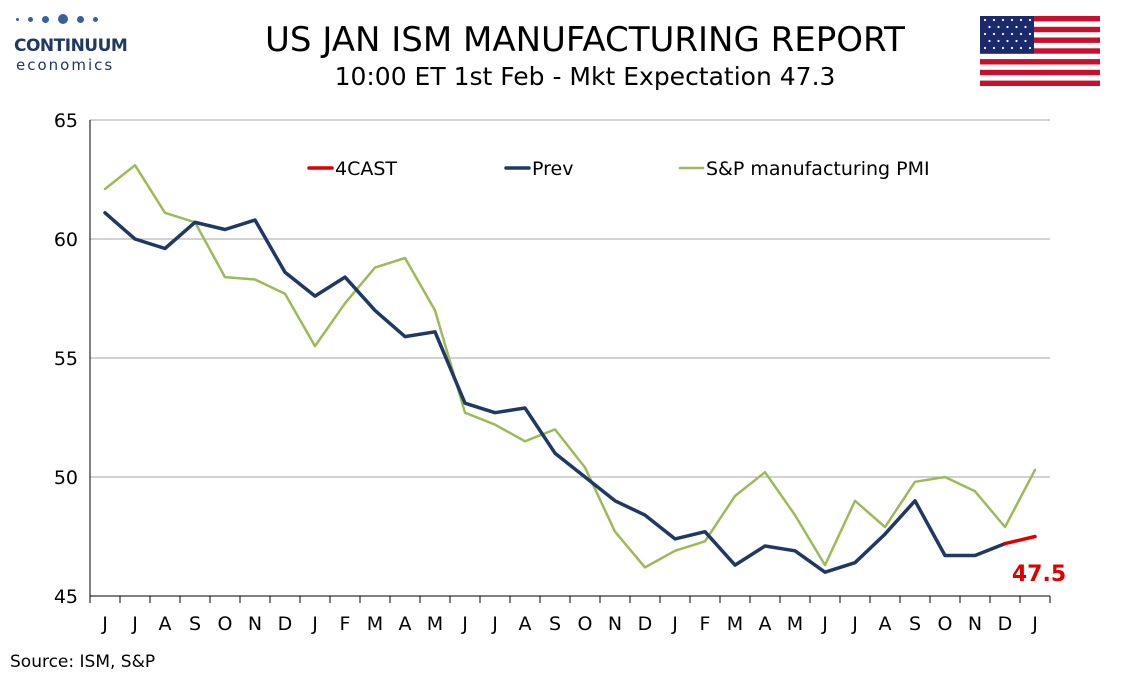 Image resolution: width=1134 pixels, height=680 pixels. I want to click on series-line-4cast, so click(1020, 540).